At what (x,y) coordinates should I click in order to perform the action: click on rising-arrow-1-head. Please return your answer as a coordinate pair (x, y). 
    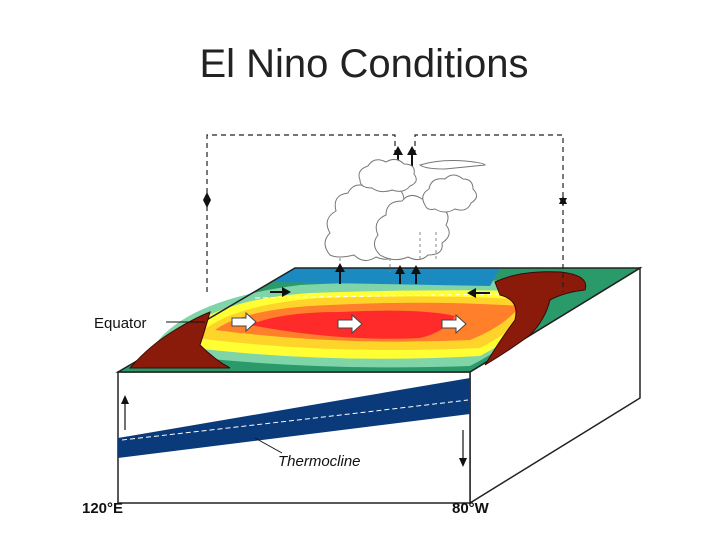
    Looking at the image, I should click on (398, 150).